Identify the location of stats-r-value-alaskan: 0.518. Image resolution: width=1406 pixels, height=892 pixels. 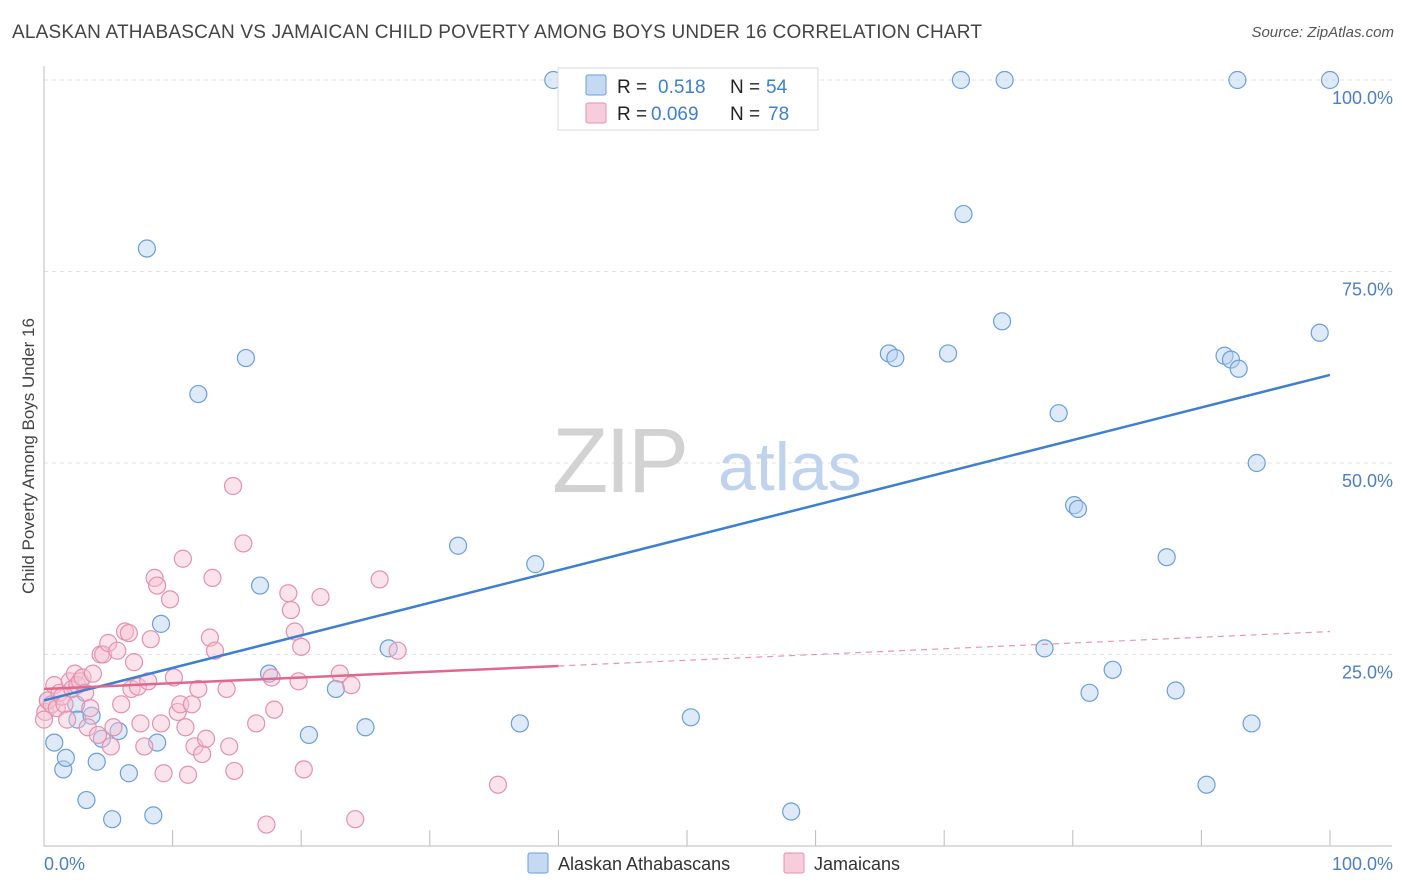
(682, 87).